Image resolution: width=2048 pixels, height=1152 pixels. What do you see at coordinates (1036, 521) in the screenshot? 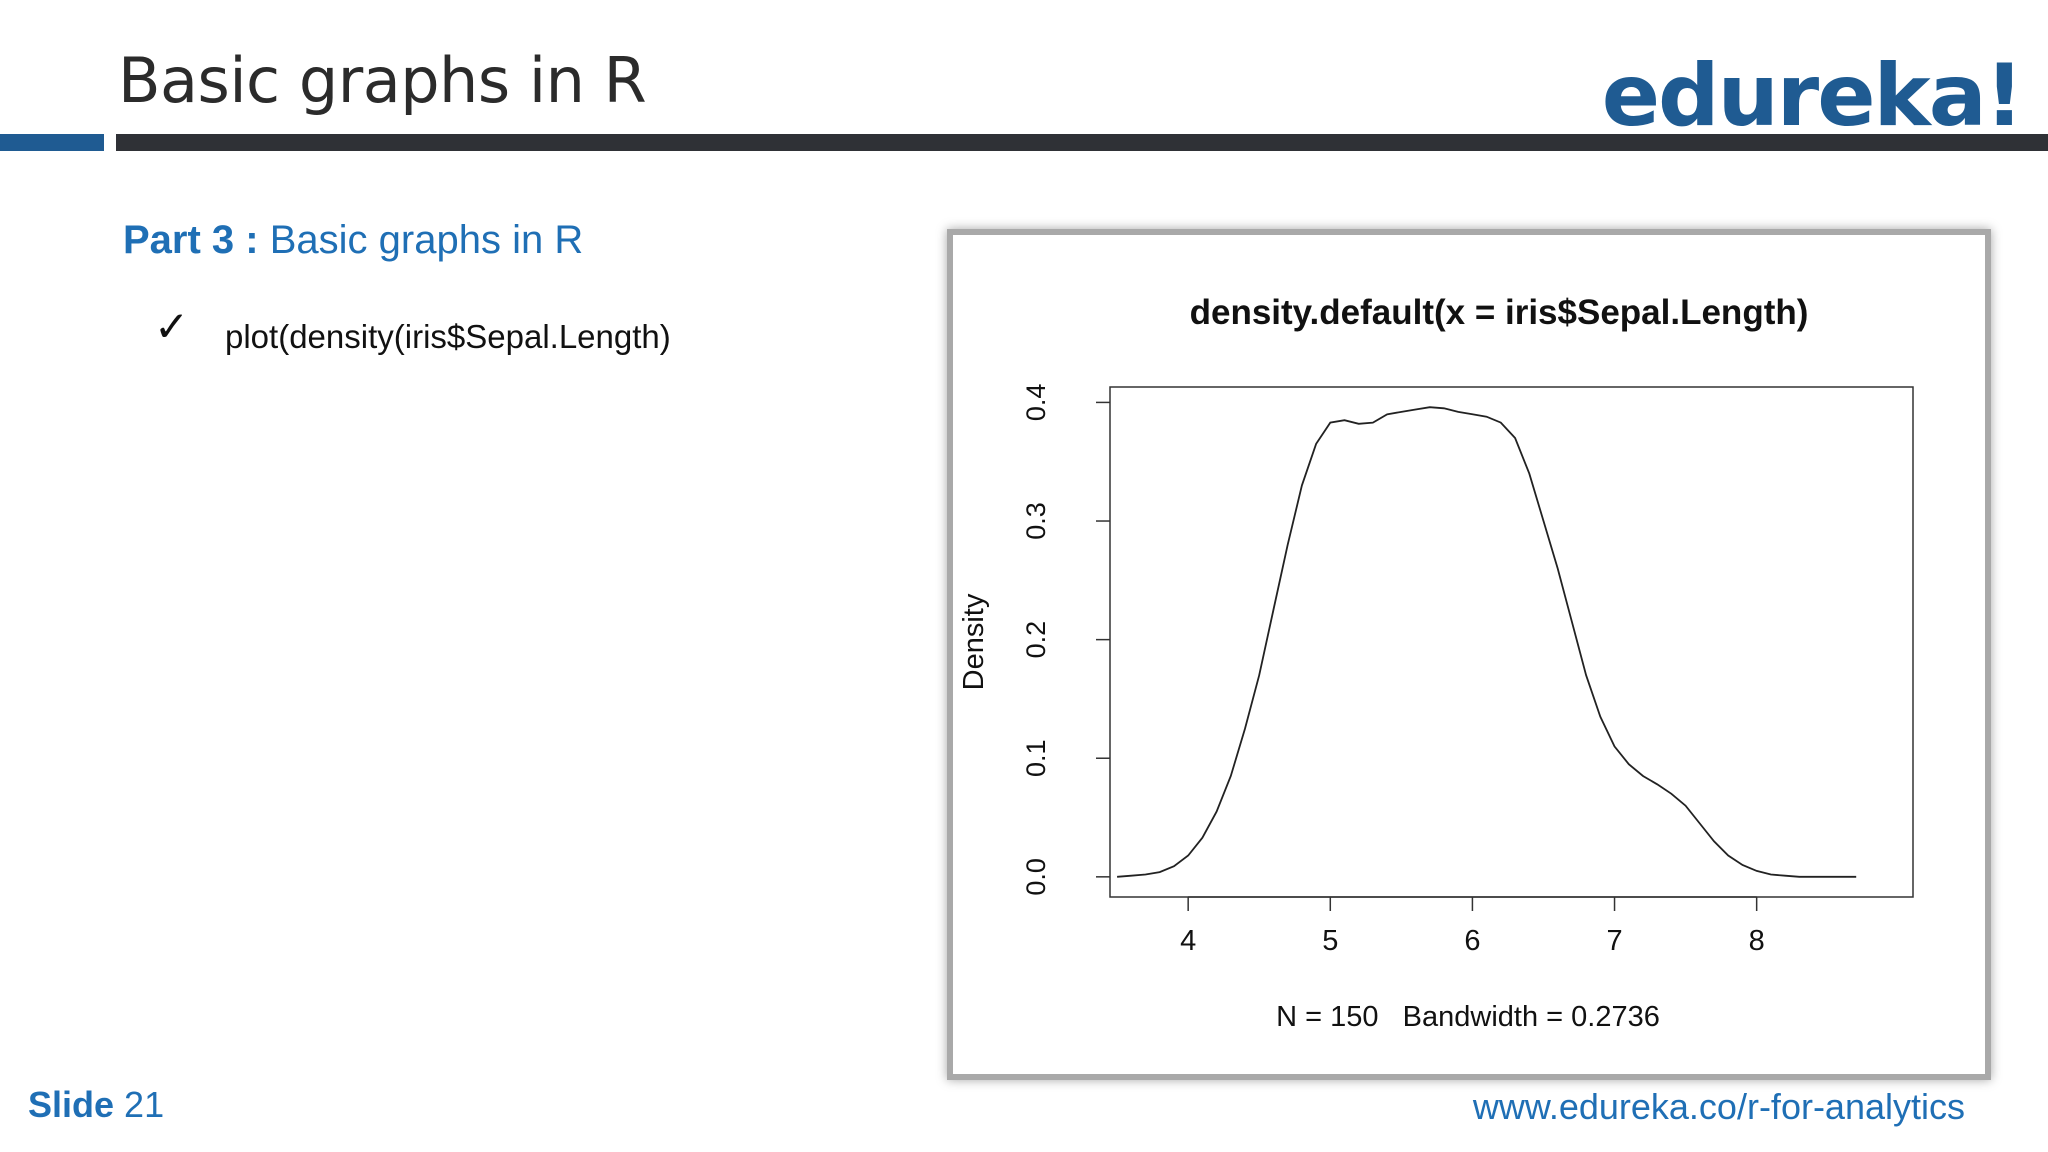
I see `y-tick-label: 0.3` at bounding box center [1036, 521].